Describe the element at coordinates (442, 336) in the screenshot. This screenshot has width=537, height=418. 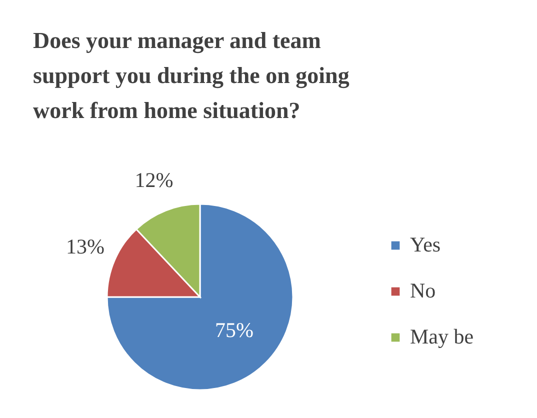
I see `legend-label: May be` at that location.